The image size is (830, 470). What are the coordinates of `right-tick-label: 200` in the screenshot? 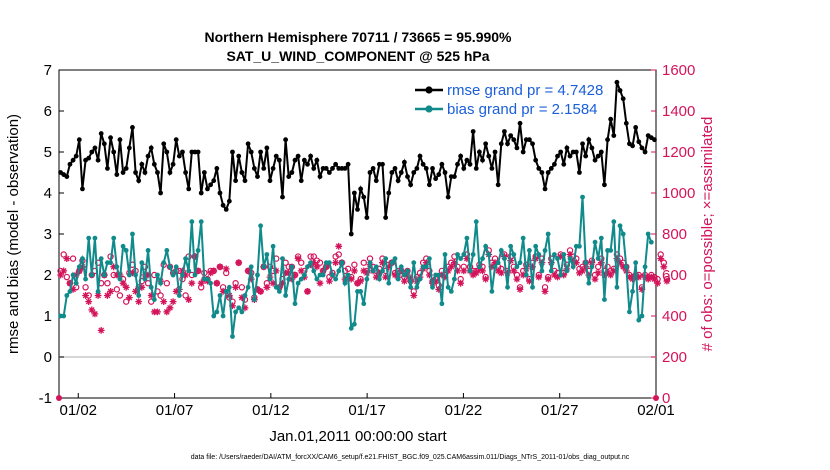 It's located at (674, 357).